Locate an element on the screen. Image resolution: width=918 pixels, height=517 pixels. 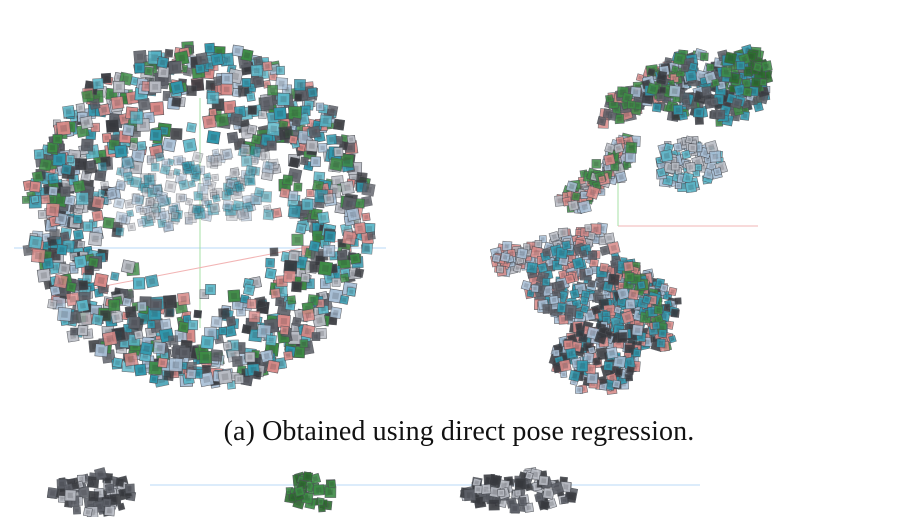
next-figure-row-preview is located at coordinates (459, 486).